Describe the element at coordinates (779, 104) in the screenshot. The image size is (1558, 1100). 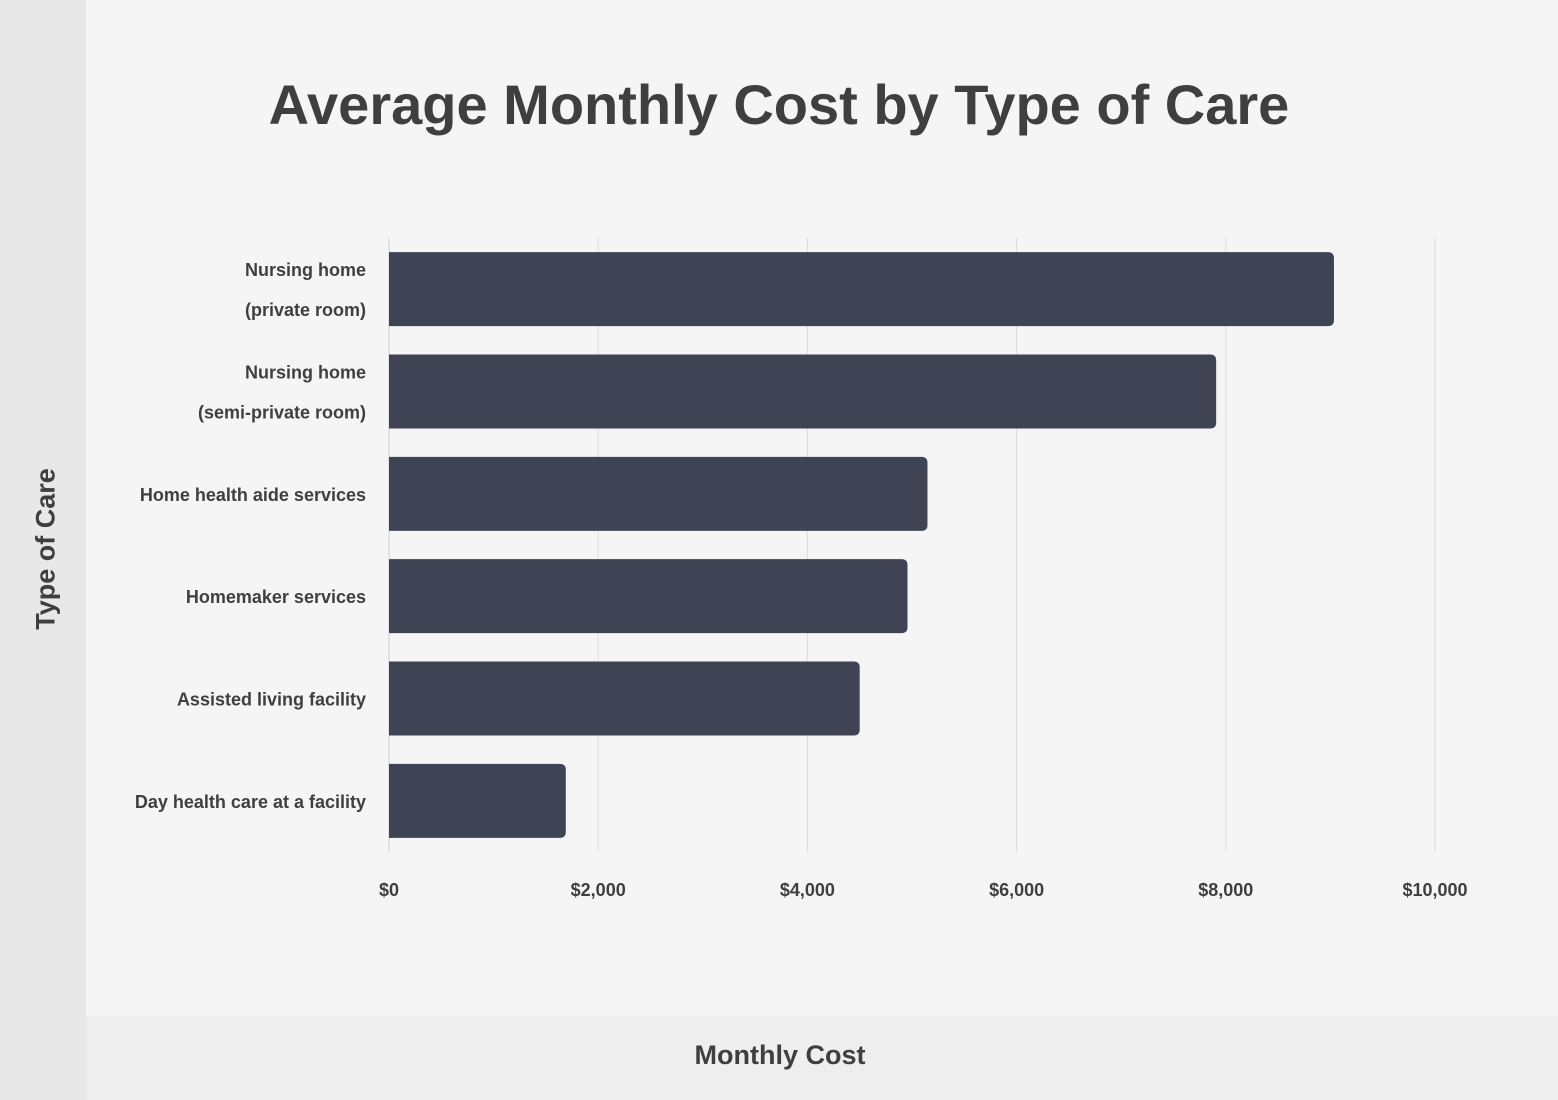
I see `chart-title: Average Monthly Cost by Type of Care` at that location.